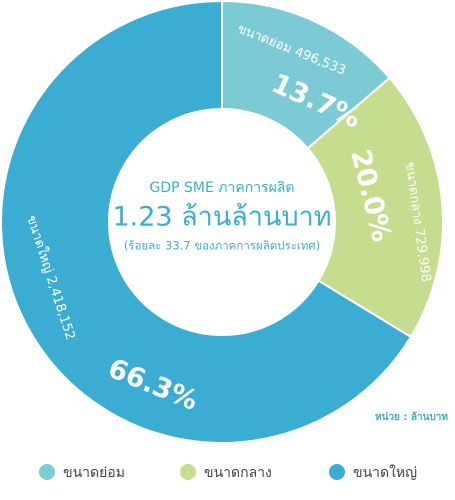 This screenshot has height=500, width=455. Describe the element at coordinates (411, 417) in the screenshot. I see `unit-note: หน่วย : ล้านบาท` at that location.